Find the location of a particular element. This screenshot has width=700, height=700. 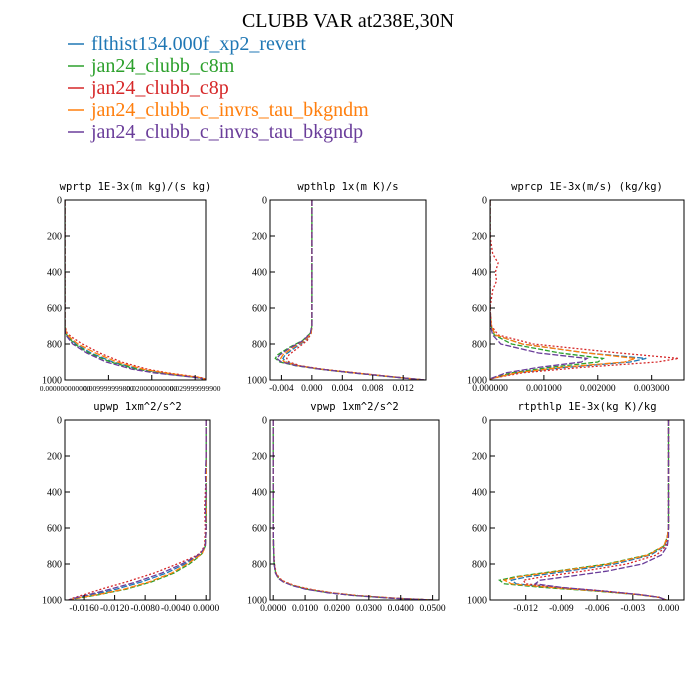

panel-title: vpwp 1xm^2/s^2 is located at coordinates (354, 407).